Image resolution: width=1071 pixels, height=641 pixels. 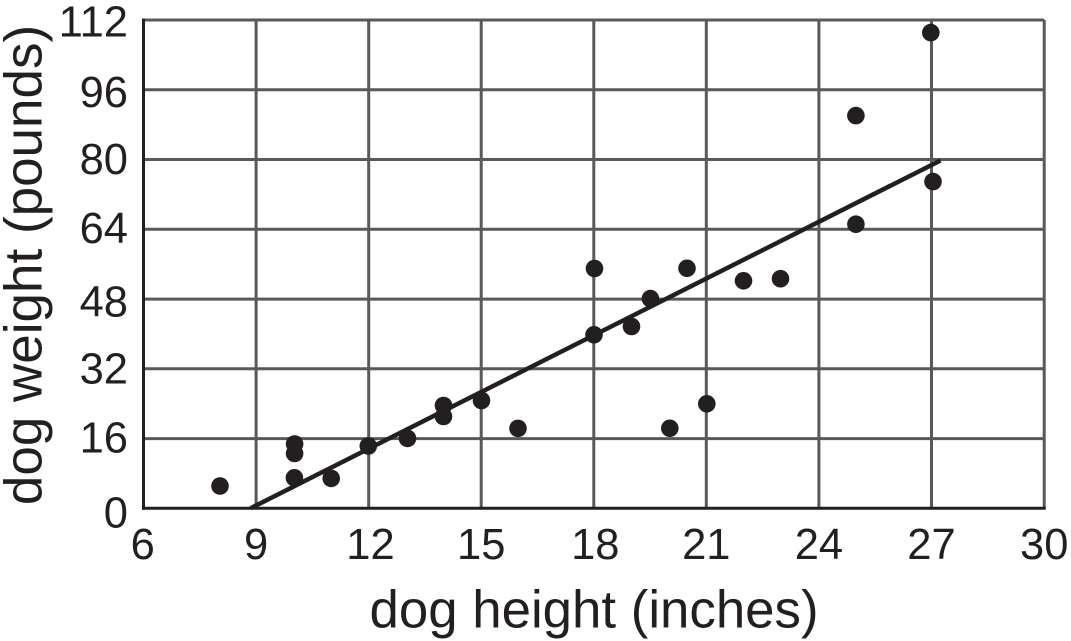 I want to click on svg-text: 30, so click(x=1044, y=545).